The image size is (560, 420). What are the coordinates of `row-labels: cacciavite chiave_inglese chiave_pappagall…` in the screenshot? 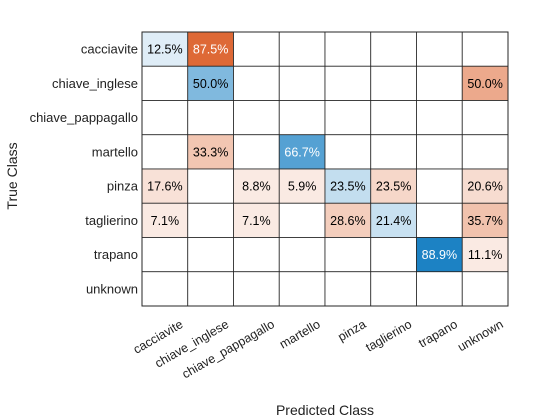 It's located at (84, 169).